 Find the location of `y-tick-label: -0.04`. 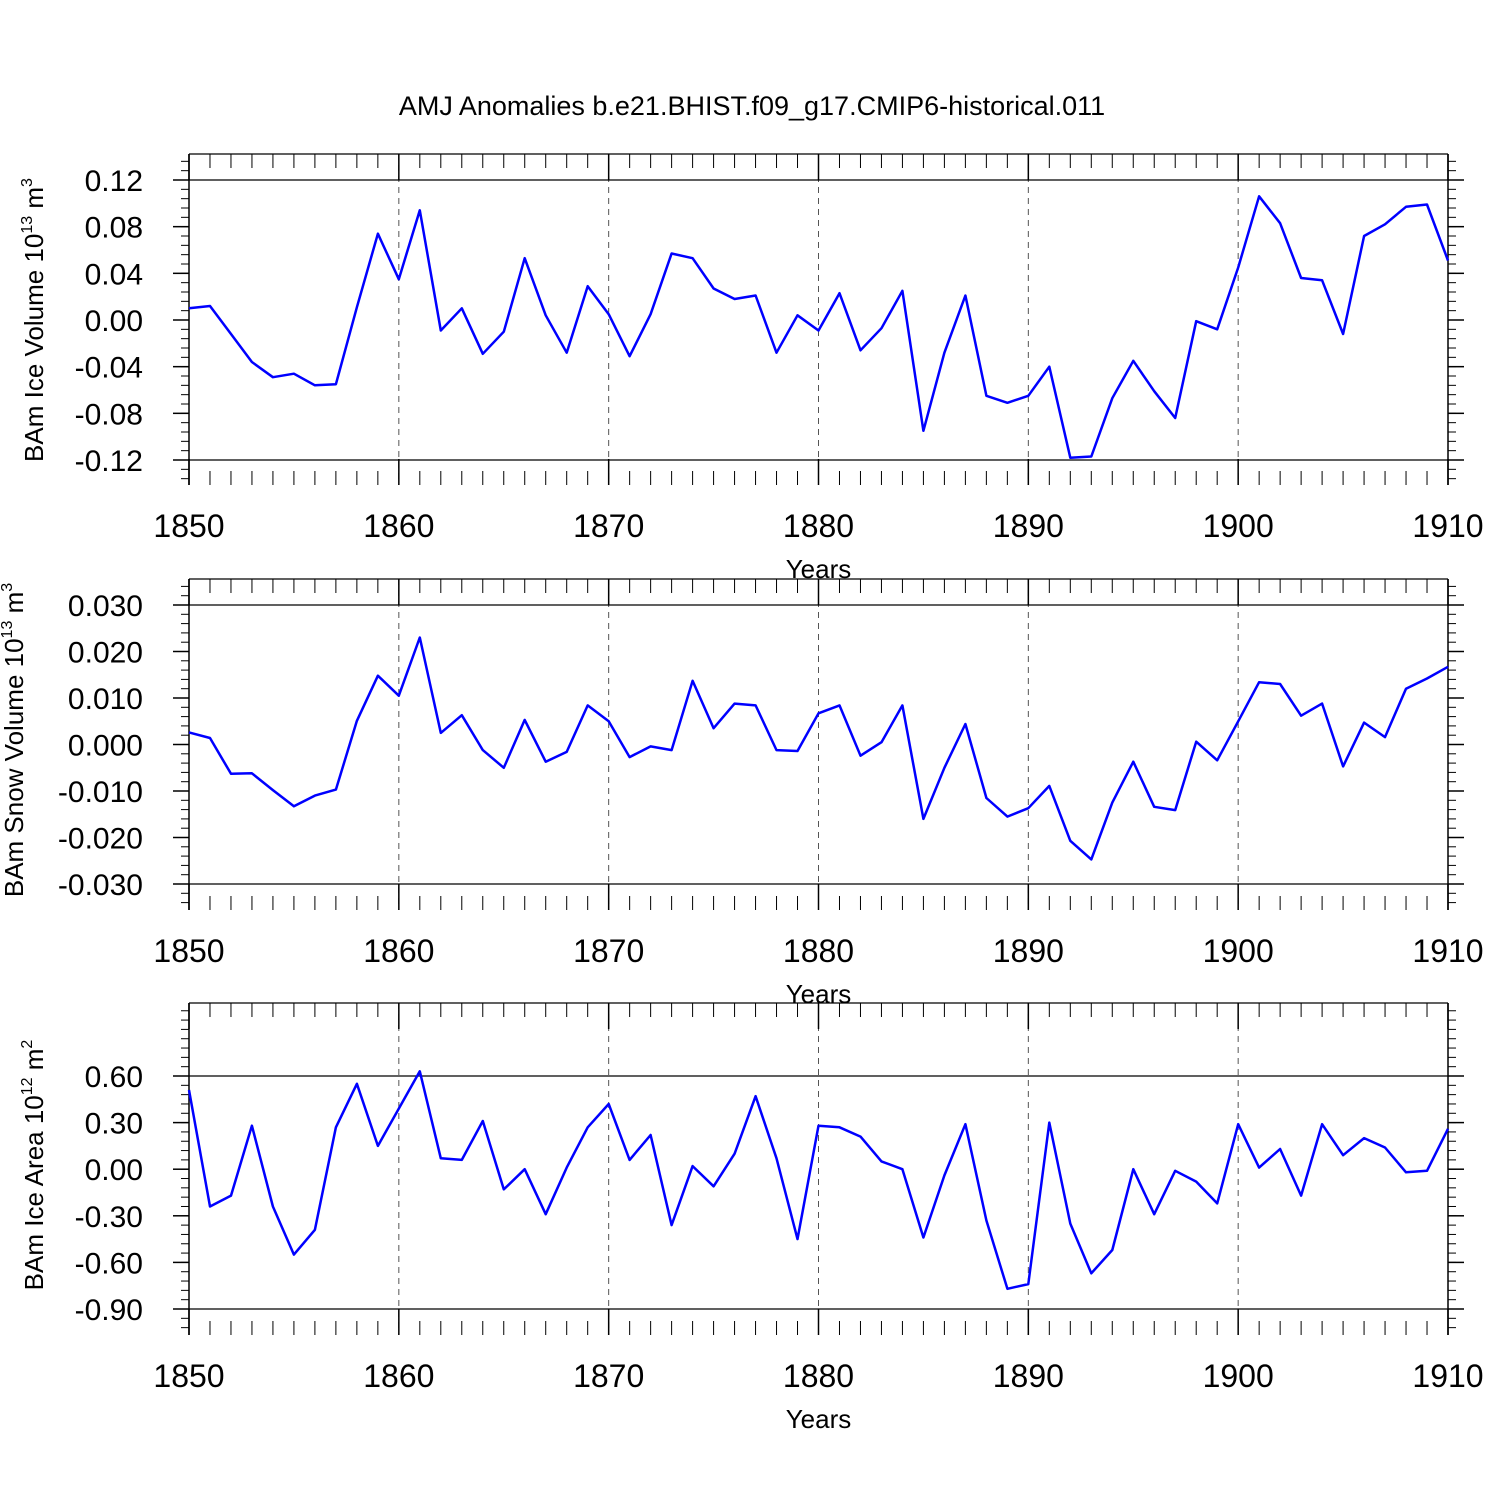

y-tick-label: -0.04 is located at coordinates (109, 368).